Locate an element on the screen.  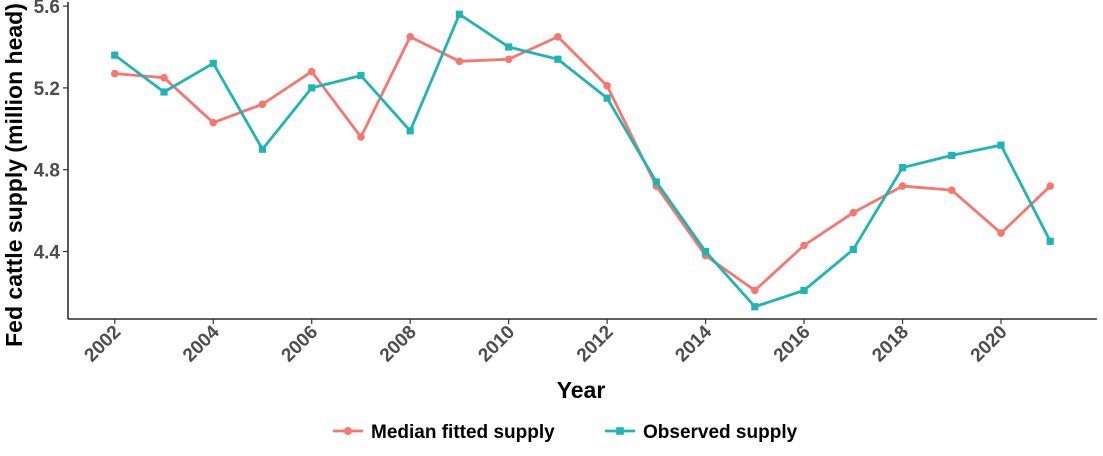
x-tick-label: 2016 is located at coordinates (792, 344).